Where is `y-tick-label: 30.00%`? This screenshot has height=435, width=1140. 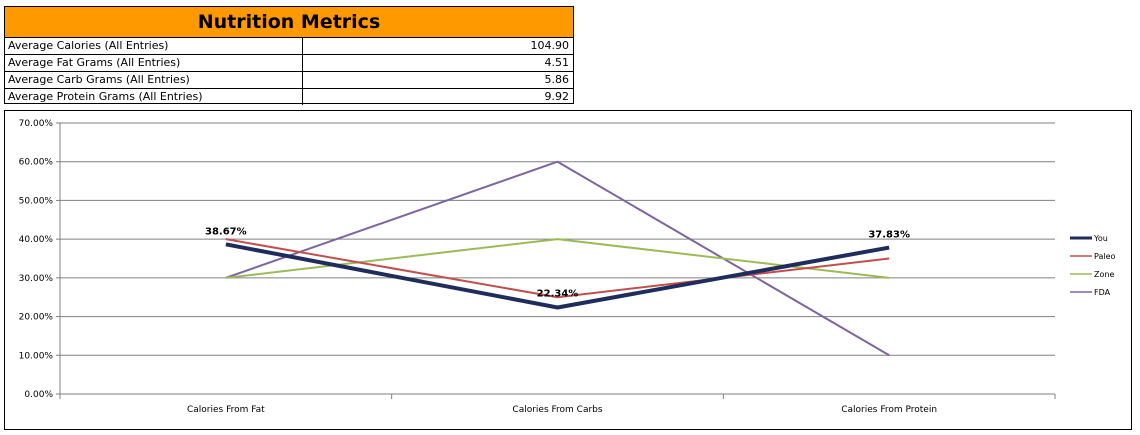
y-tick-label: 30.00% is located at coordinates (36, 279).